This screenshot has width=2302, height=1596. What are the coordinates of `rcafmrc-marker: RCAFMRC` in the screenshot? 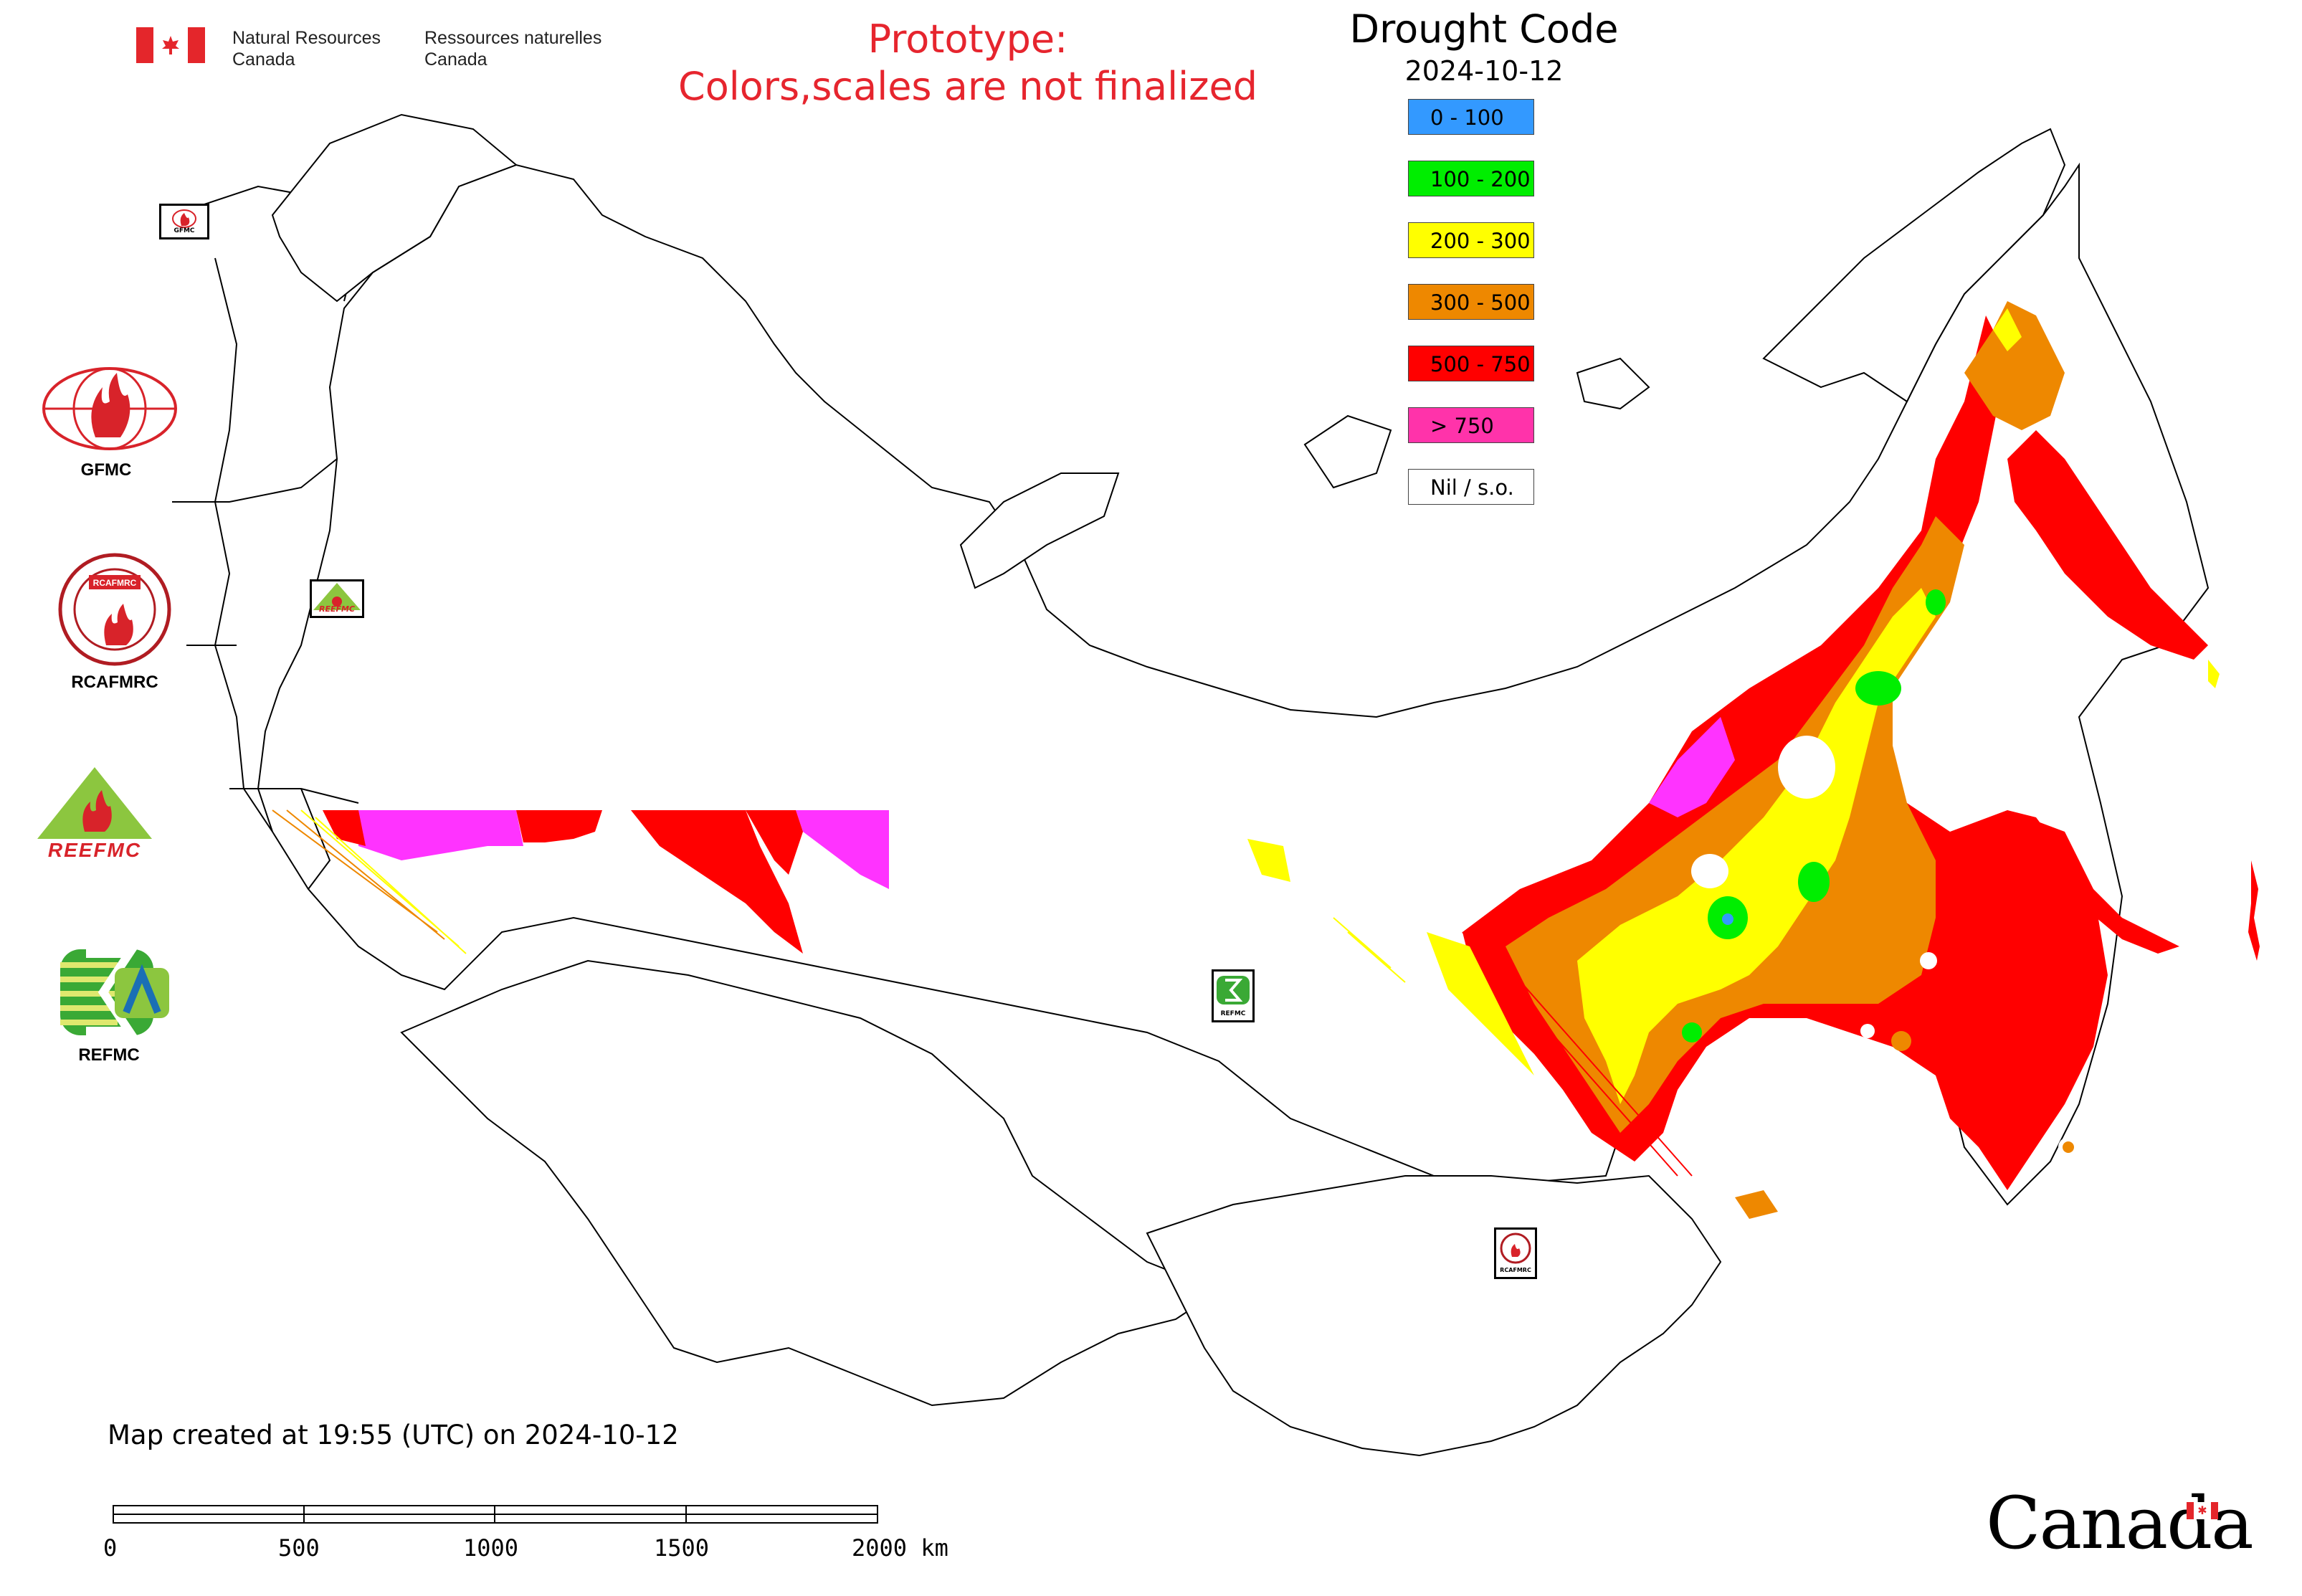 It's located at (1516, 1253).